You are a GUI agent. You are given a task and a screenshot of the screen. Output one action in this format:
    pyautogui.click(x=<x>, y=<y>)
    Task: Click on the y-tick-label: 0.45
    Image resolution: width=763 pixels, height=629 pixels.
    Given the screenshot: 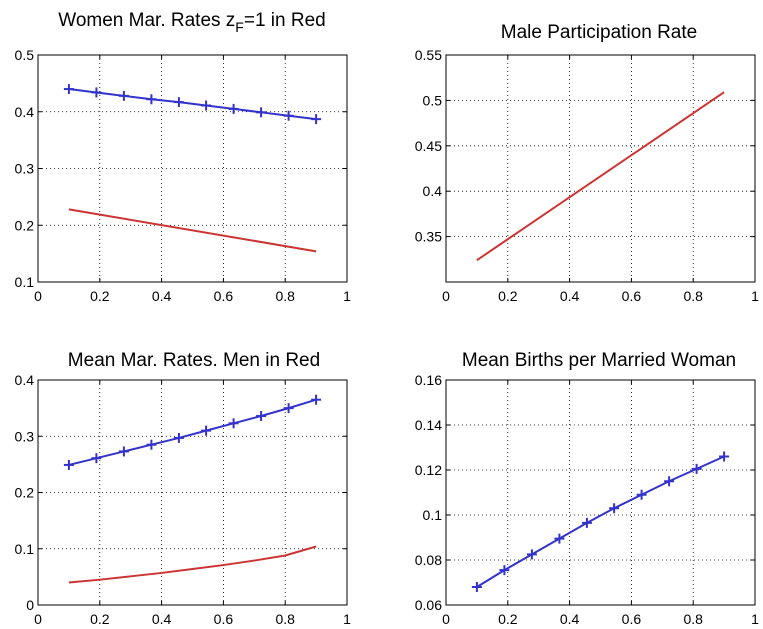 What is the action you would take?
    pyautogui.click(x=428, y=146)
    